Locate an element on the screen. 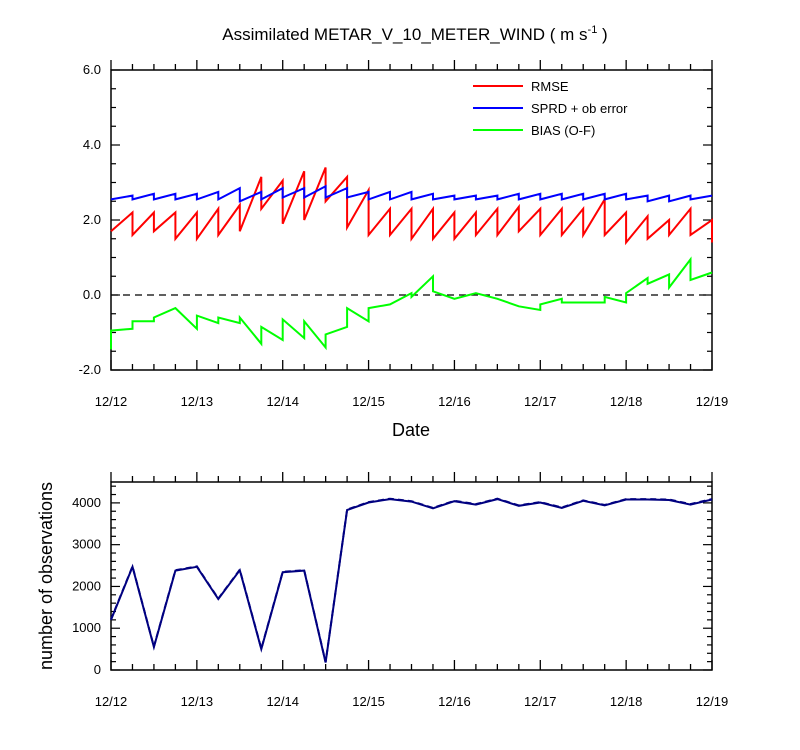 The image size is (800, 750). y-tick-label: -2.0 is located at coordinates (90, 369).